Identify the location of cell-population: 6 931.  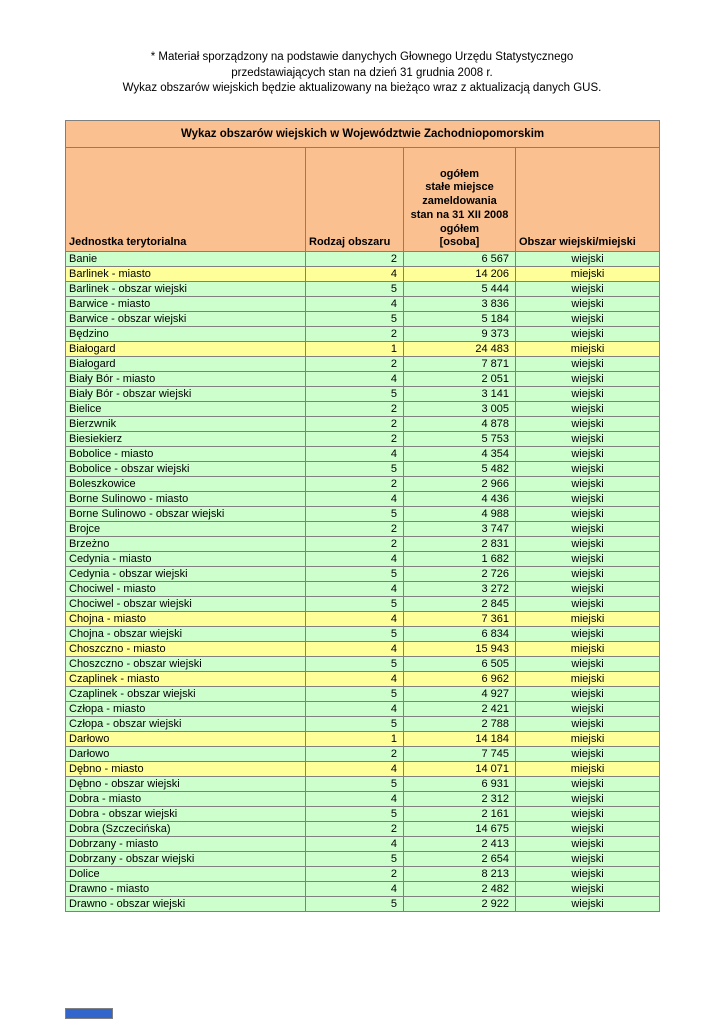
(459, 784).